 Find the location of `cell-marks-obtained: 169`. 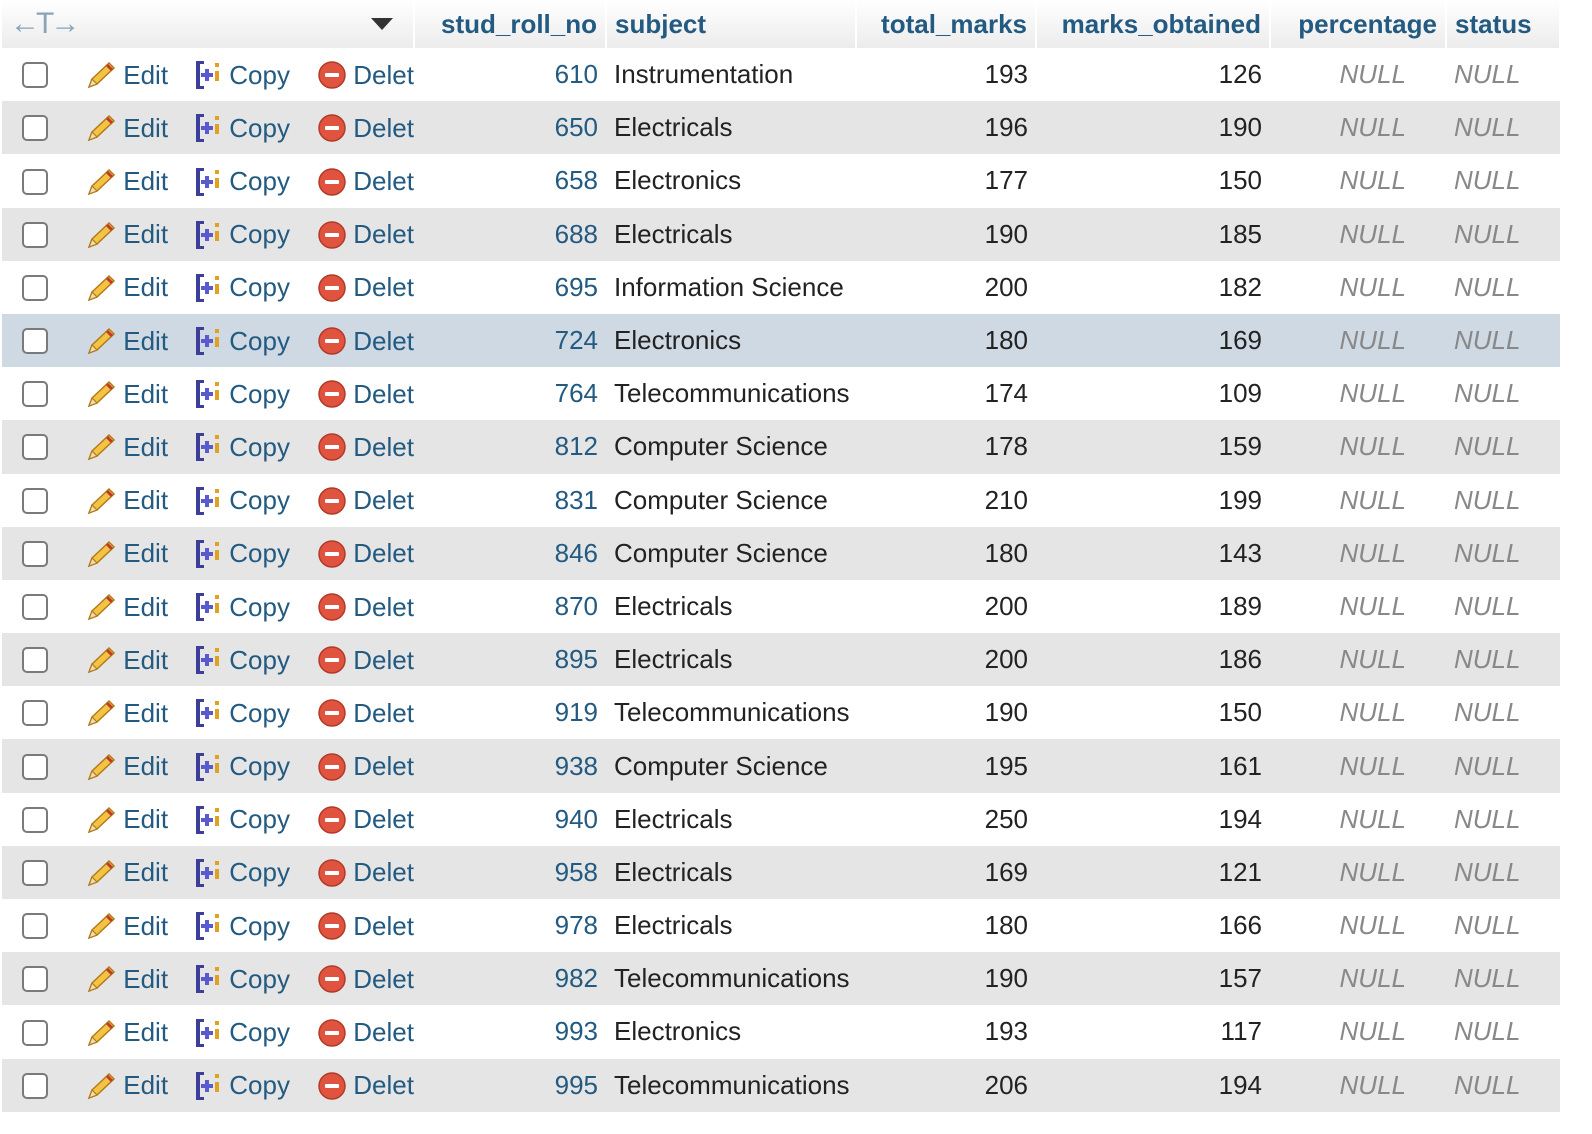

cell-marks-obtained: 169 is located at coordinates (1240, 340).